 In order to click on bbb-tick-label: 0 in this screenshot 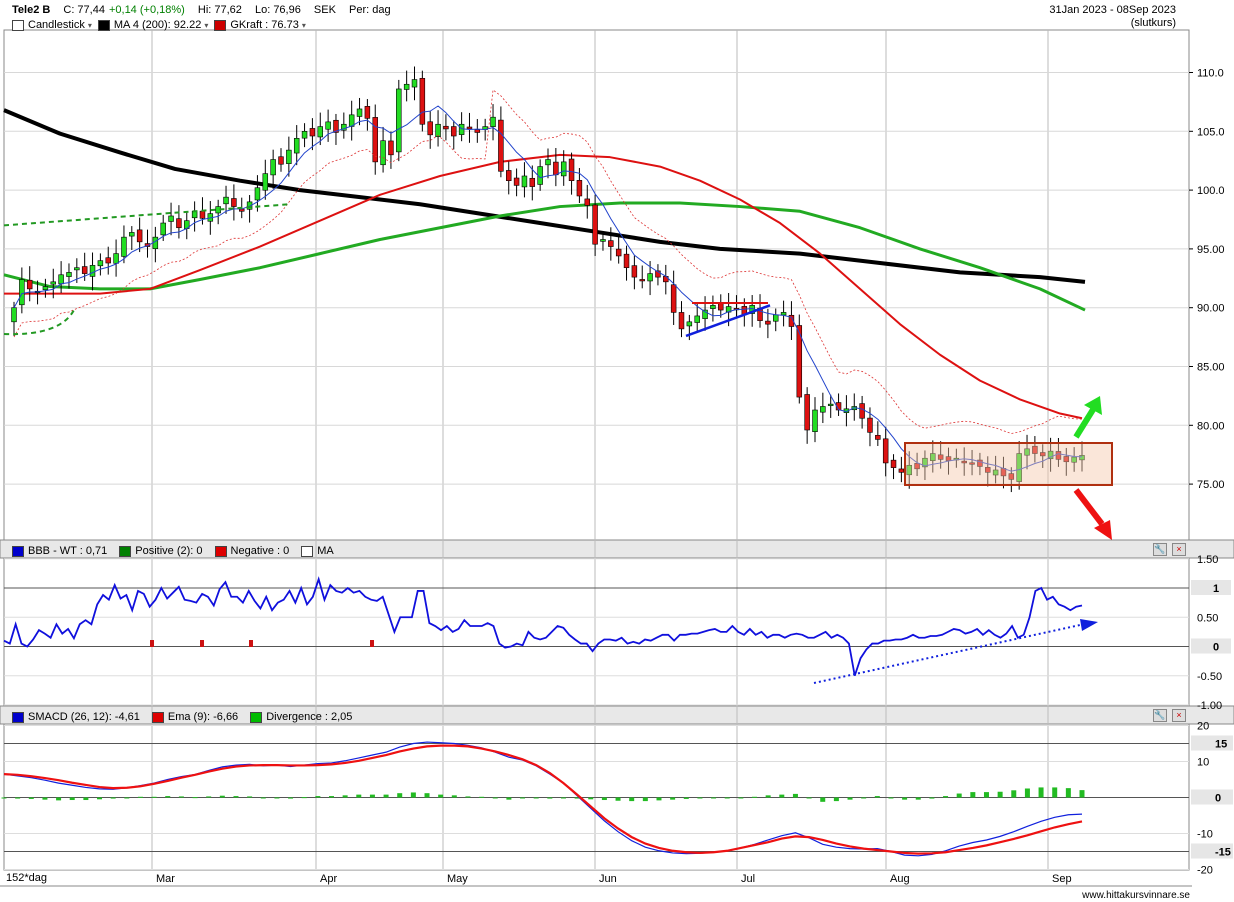, I will do `click(1216, 648)`.